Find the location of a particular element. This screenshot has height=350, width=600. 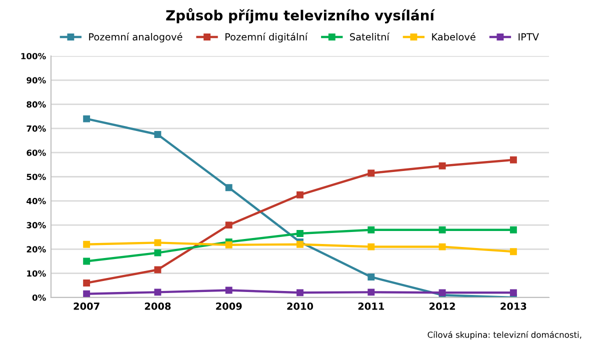

legend-label: Pozemní analogové is located at coordinates (135, 37).